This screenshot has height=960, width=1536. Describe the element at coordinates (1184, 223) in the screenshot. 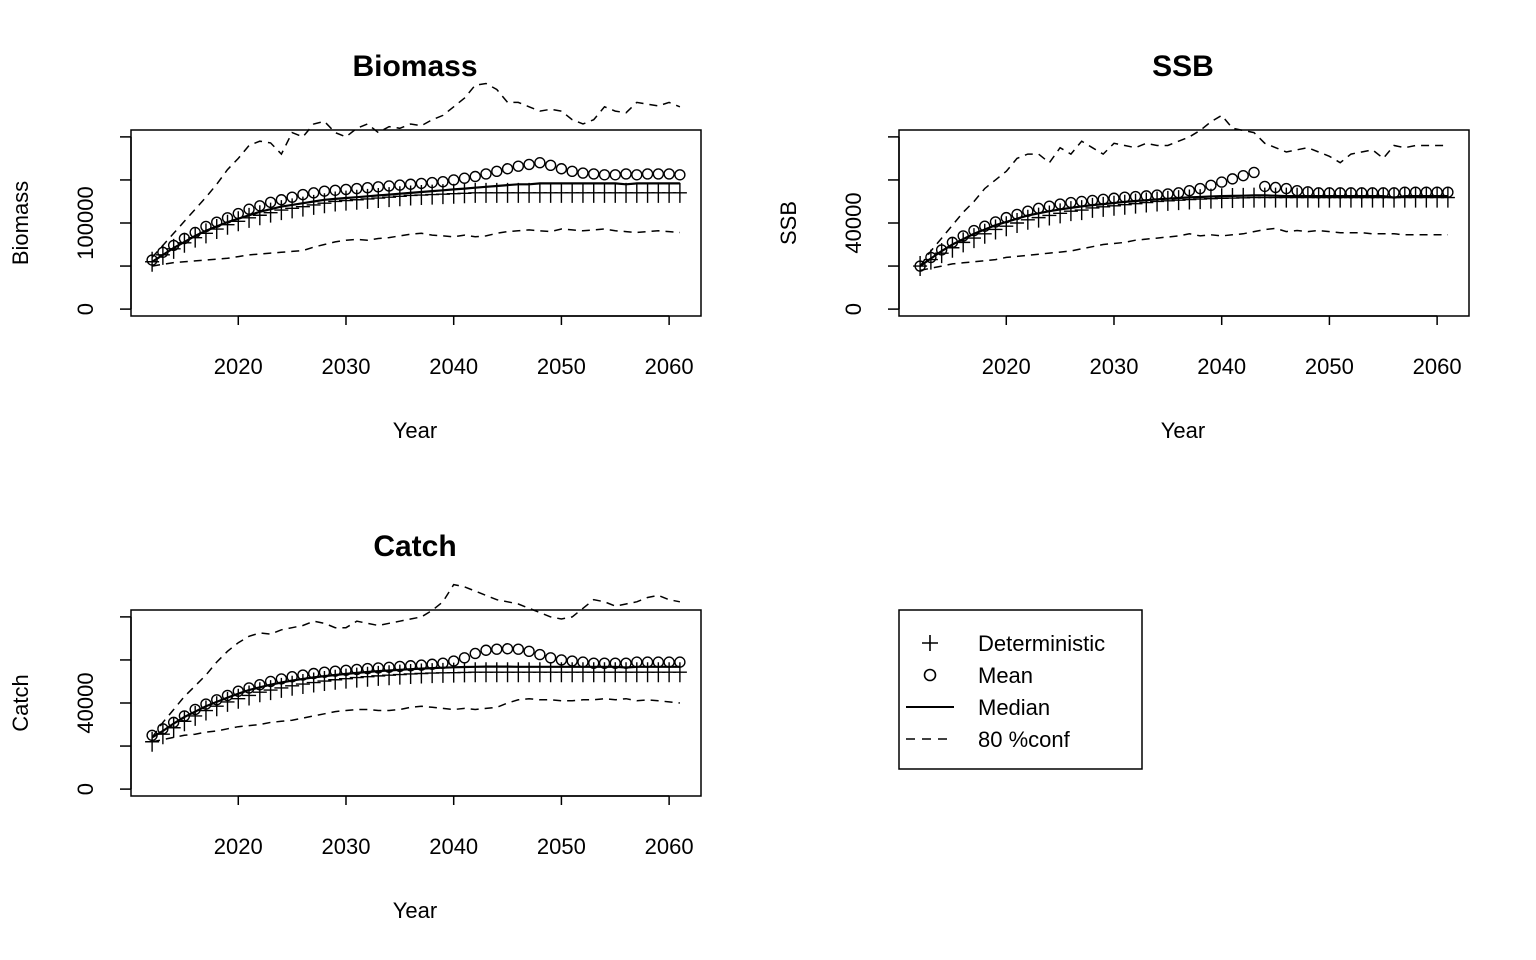

I see `ssb-plot-box` at that location.